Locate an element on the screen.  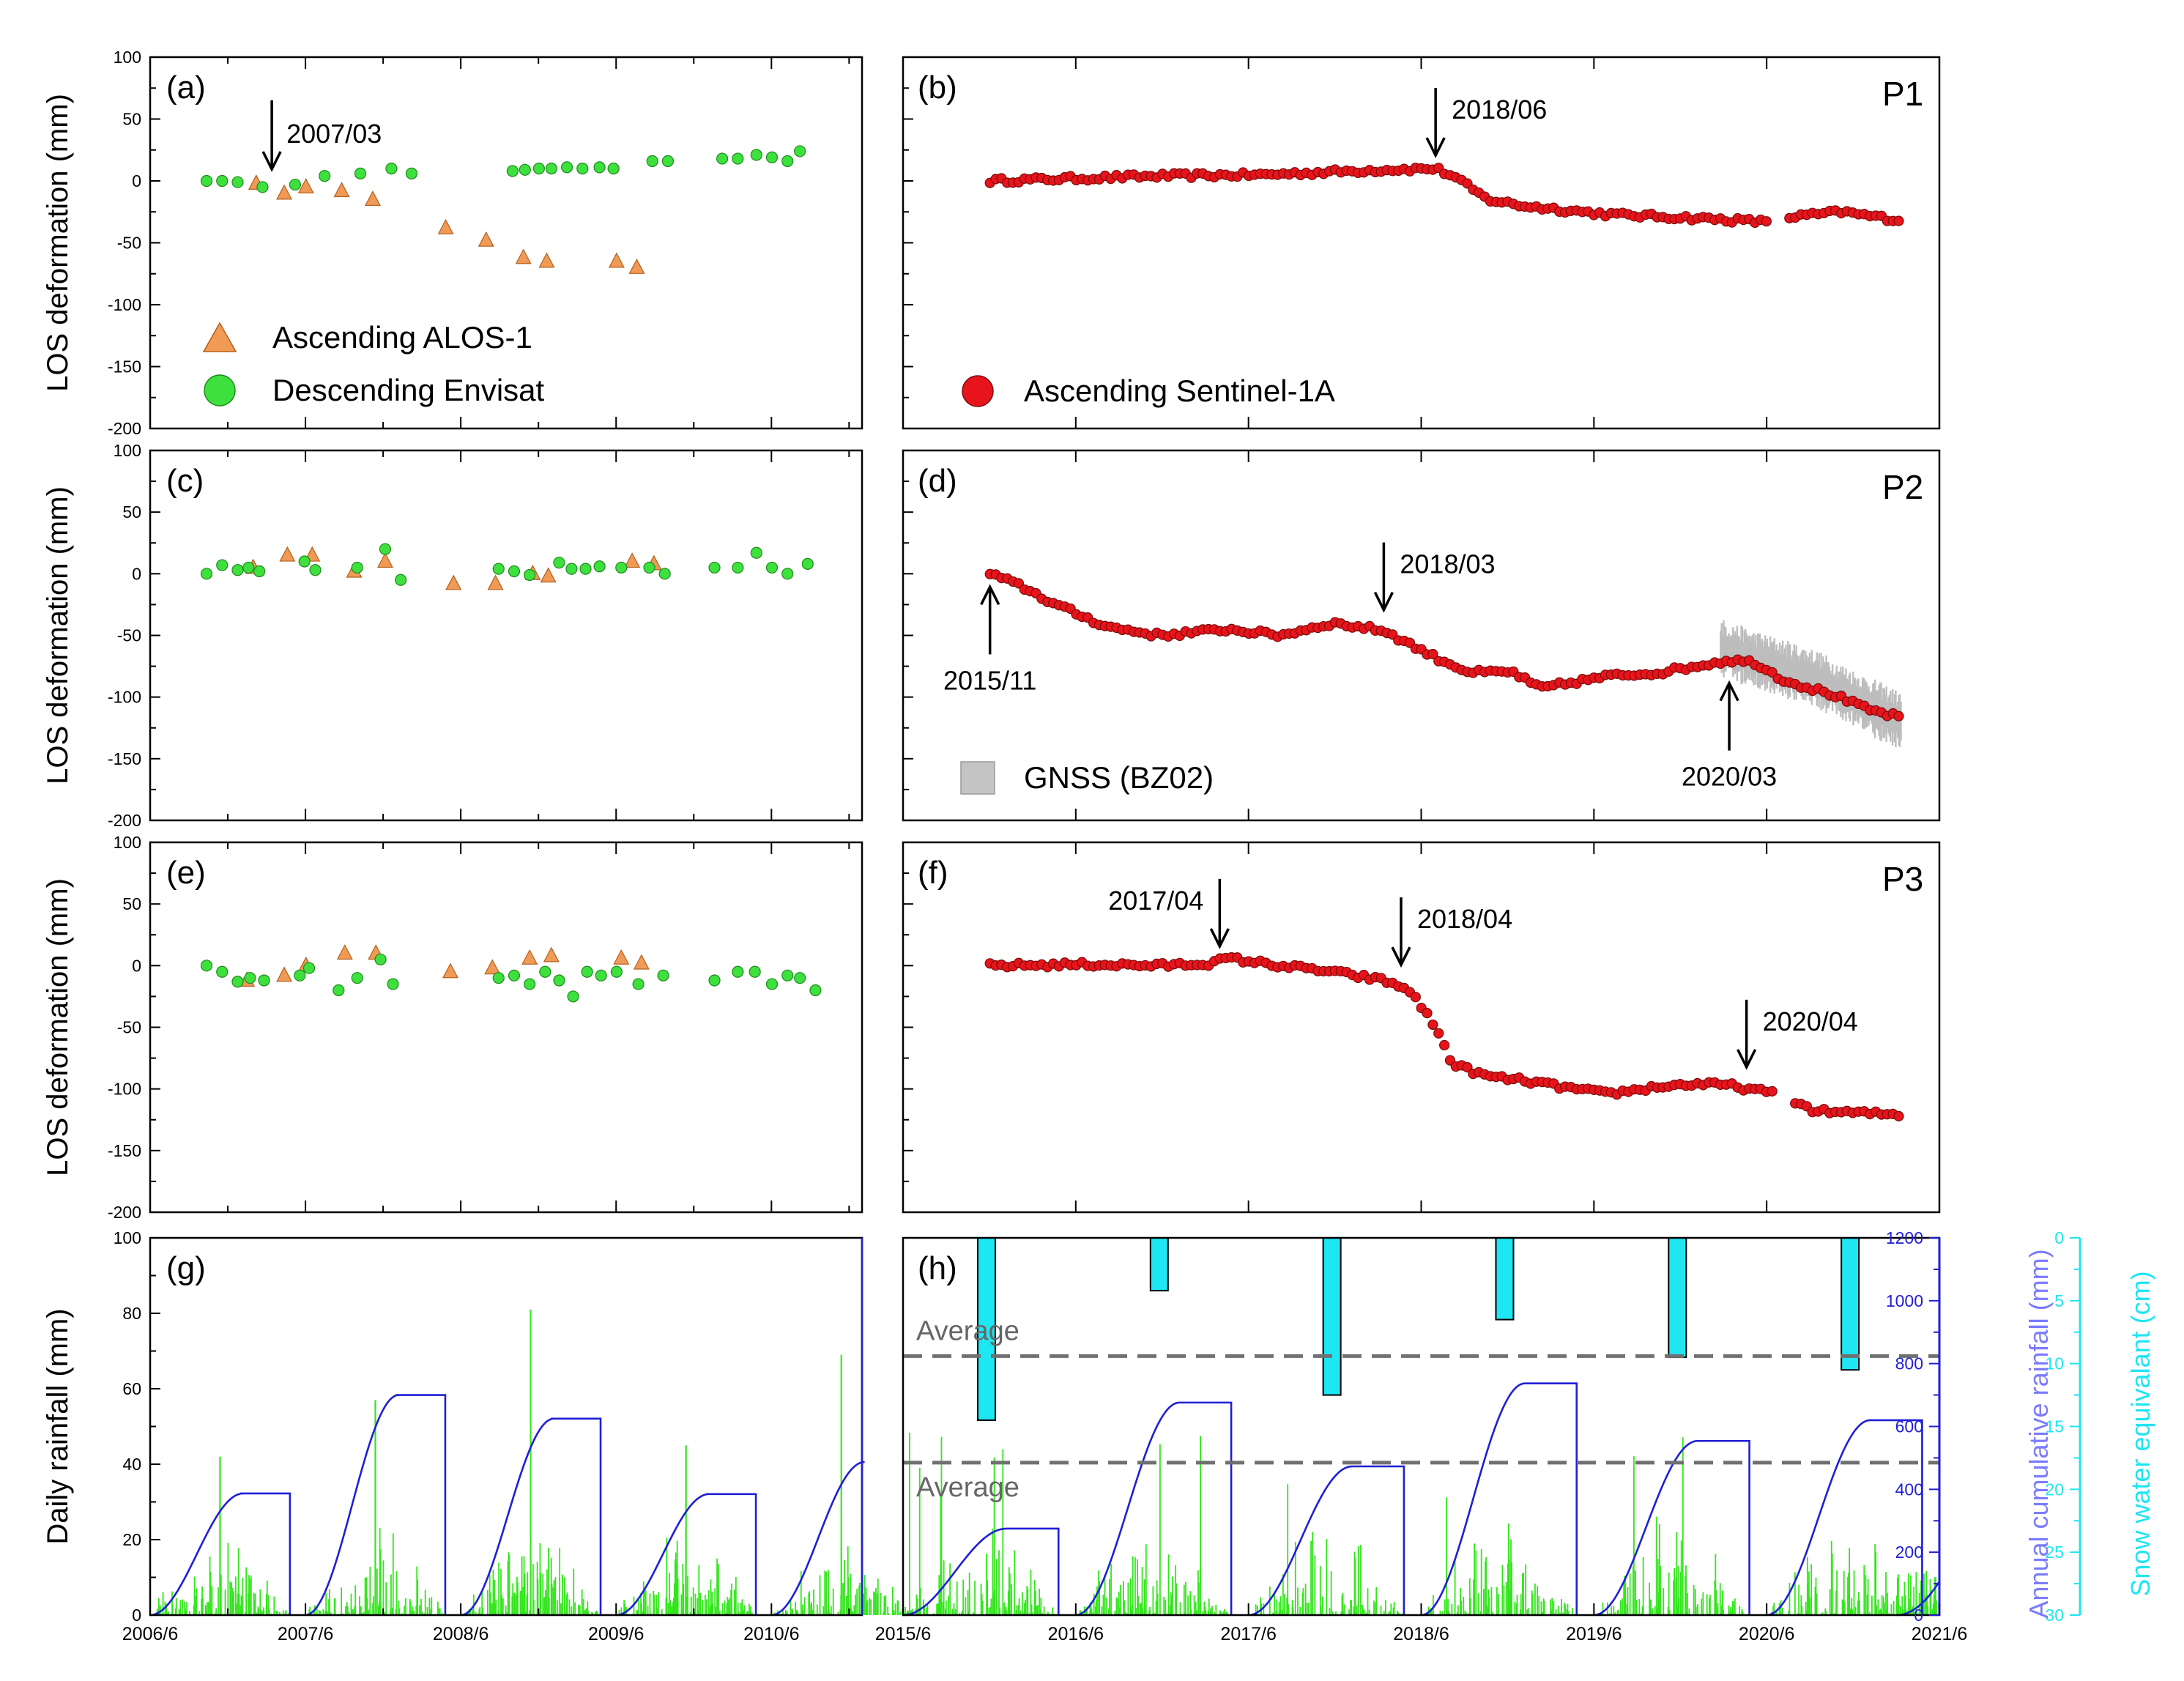
panel-e-ytick-label-2: 0 is located at coordinates (136, 965).